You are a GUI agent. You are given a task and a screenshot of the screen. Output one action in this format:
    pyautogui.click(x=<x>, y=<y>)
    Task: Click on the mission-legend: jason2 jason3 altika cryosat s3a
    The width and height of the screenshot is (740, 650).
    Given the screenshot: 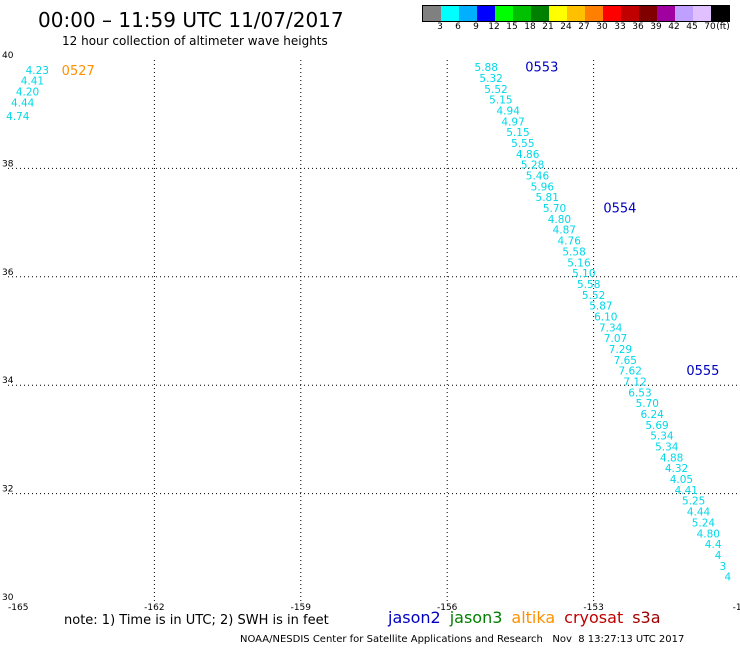 What is the action you would take?
    pyautogui.click(x=529, y=617)
    